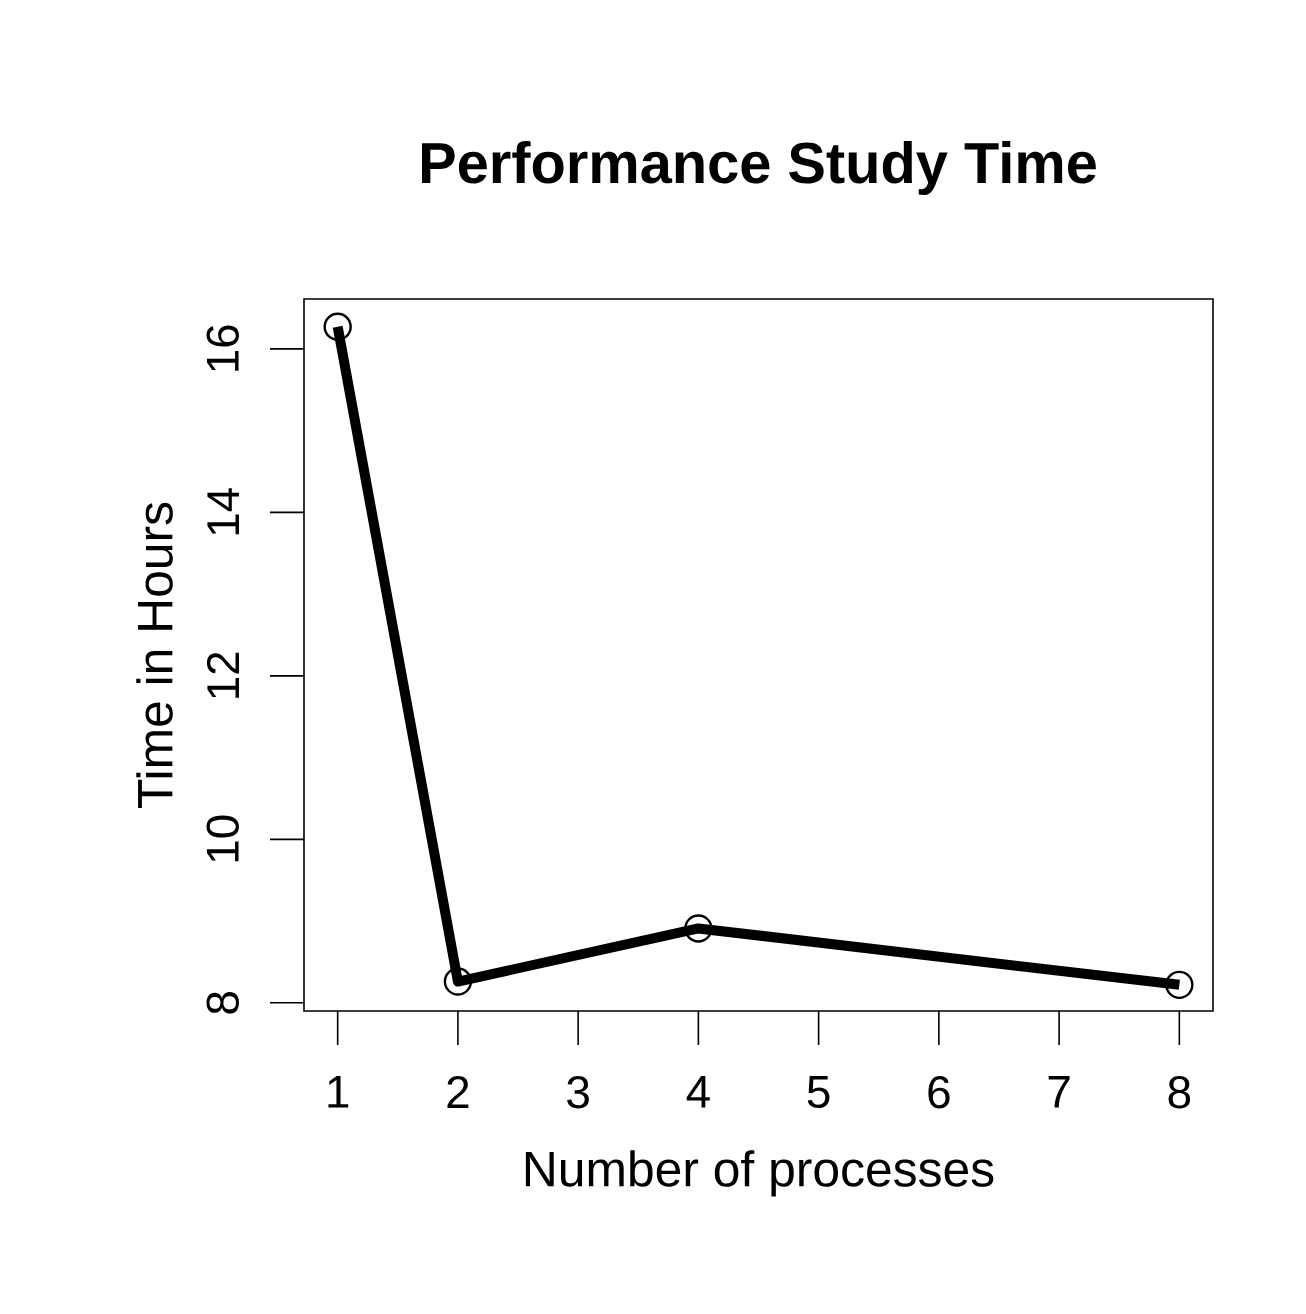 The width and height of the screenshot is (1306, 1314). What do you see at coordinates (818, 1092) in the screenshot?
I see `x-tick-label: 5` at bounding box center [818, 1092].